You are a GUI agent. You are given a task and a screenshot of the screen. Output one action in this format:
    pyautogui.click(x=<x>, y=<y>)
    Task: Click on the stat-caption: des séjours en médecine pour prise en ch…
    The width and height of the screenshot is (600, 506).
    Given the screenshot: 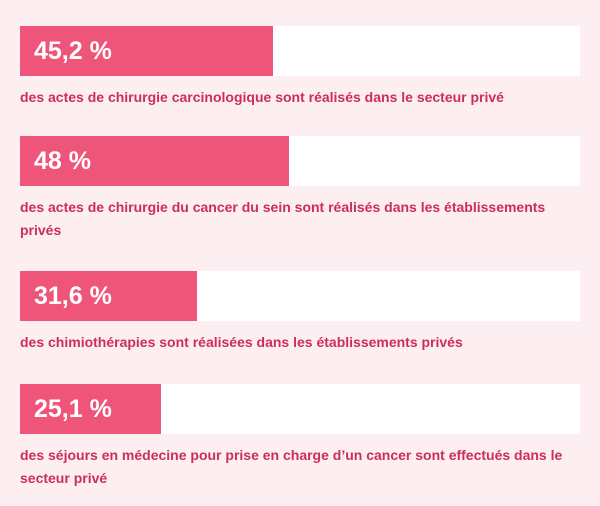 What is the action you would take?
    pyautogui.click(x=291, y=466)
    